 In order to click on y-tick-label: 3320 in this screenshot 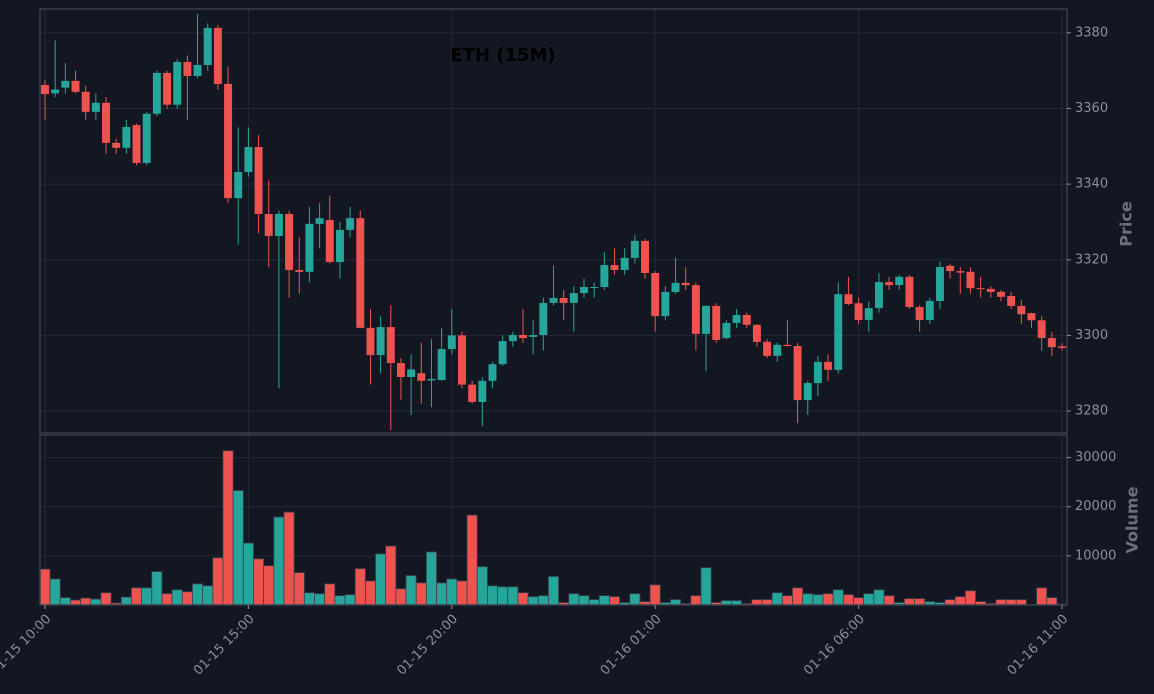, I will do `click(1091, 259)`.